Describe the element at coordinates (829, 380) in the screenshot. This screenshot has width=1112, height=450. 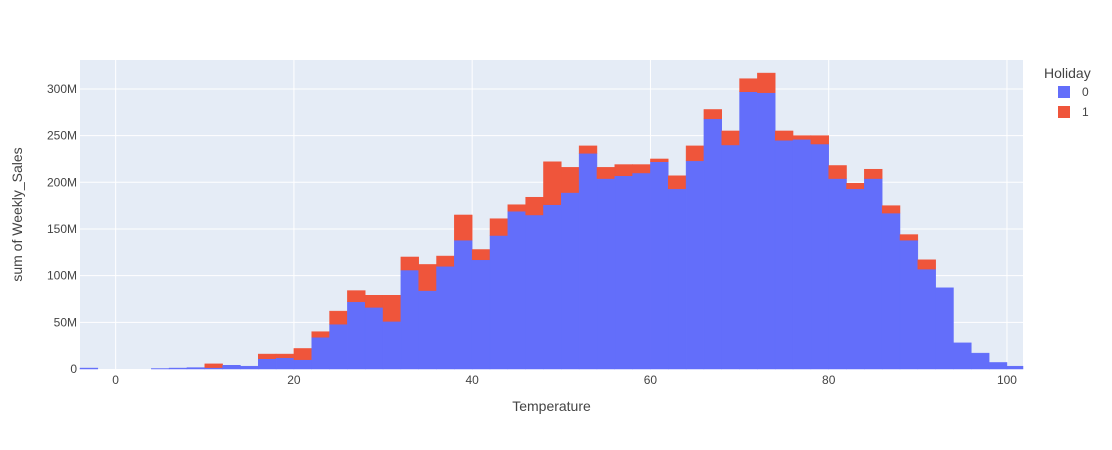
I see `x-tick-label: 80` at that location.